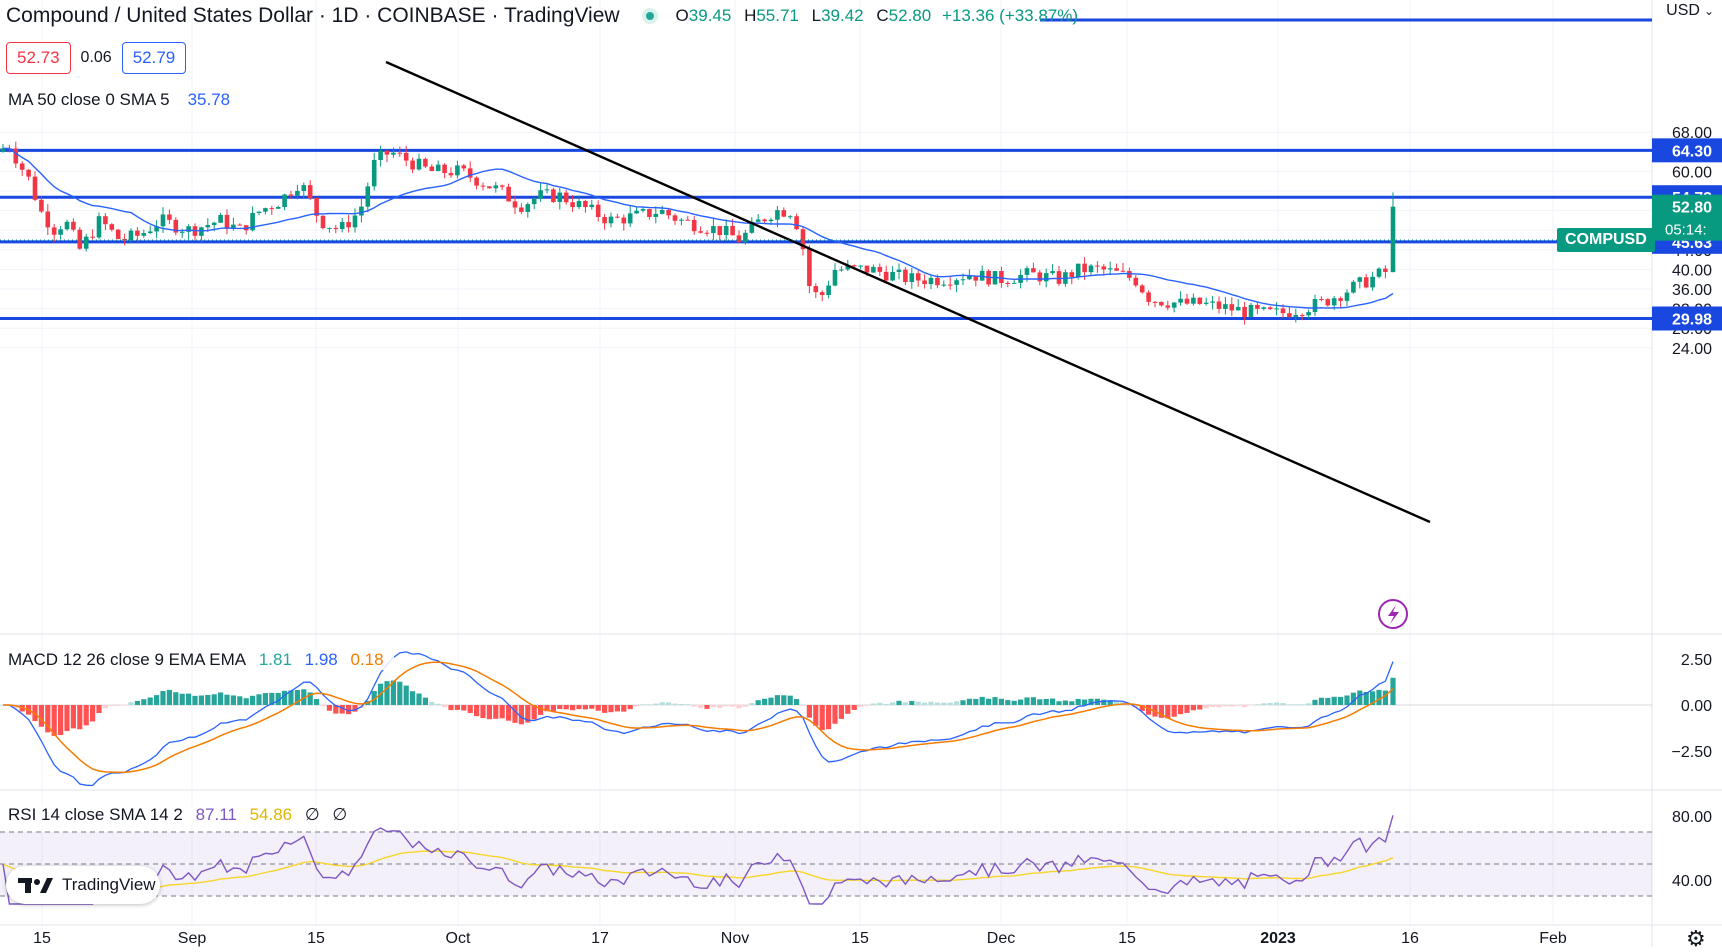  I want to click on open-value: 39.45, so click(710, 15).